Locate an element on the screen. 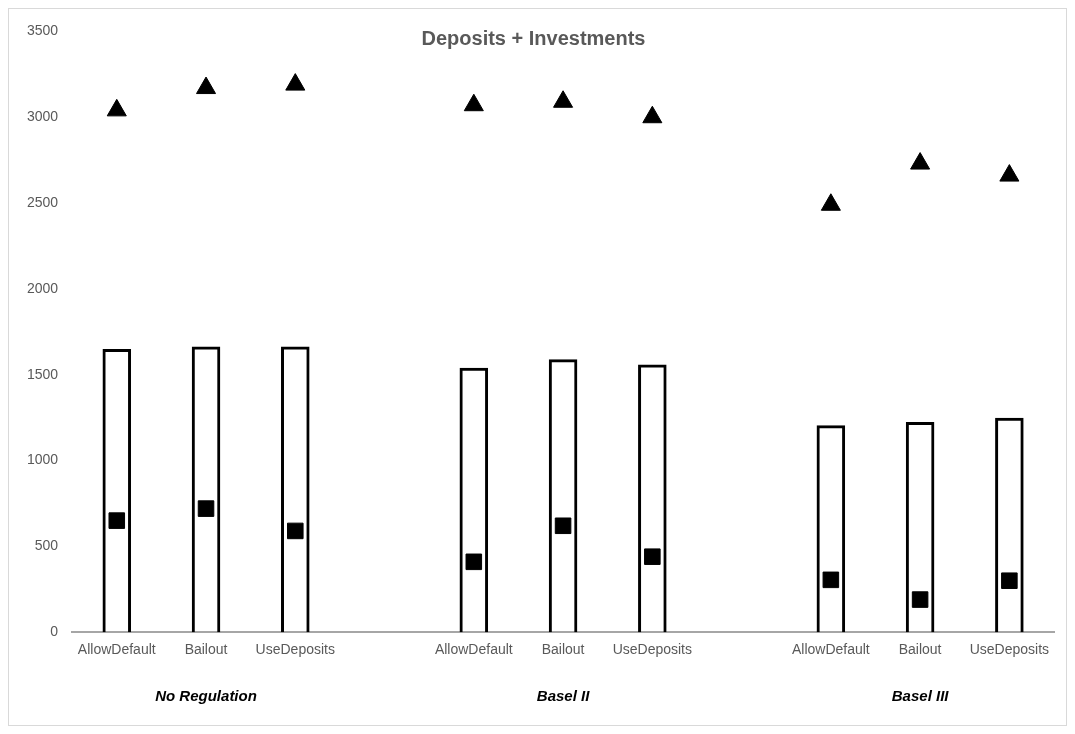 Image resolution: width=1075 pixels, height=734 pixels. y-tick-label: 500 is located at coordinates (46, 545).